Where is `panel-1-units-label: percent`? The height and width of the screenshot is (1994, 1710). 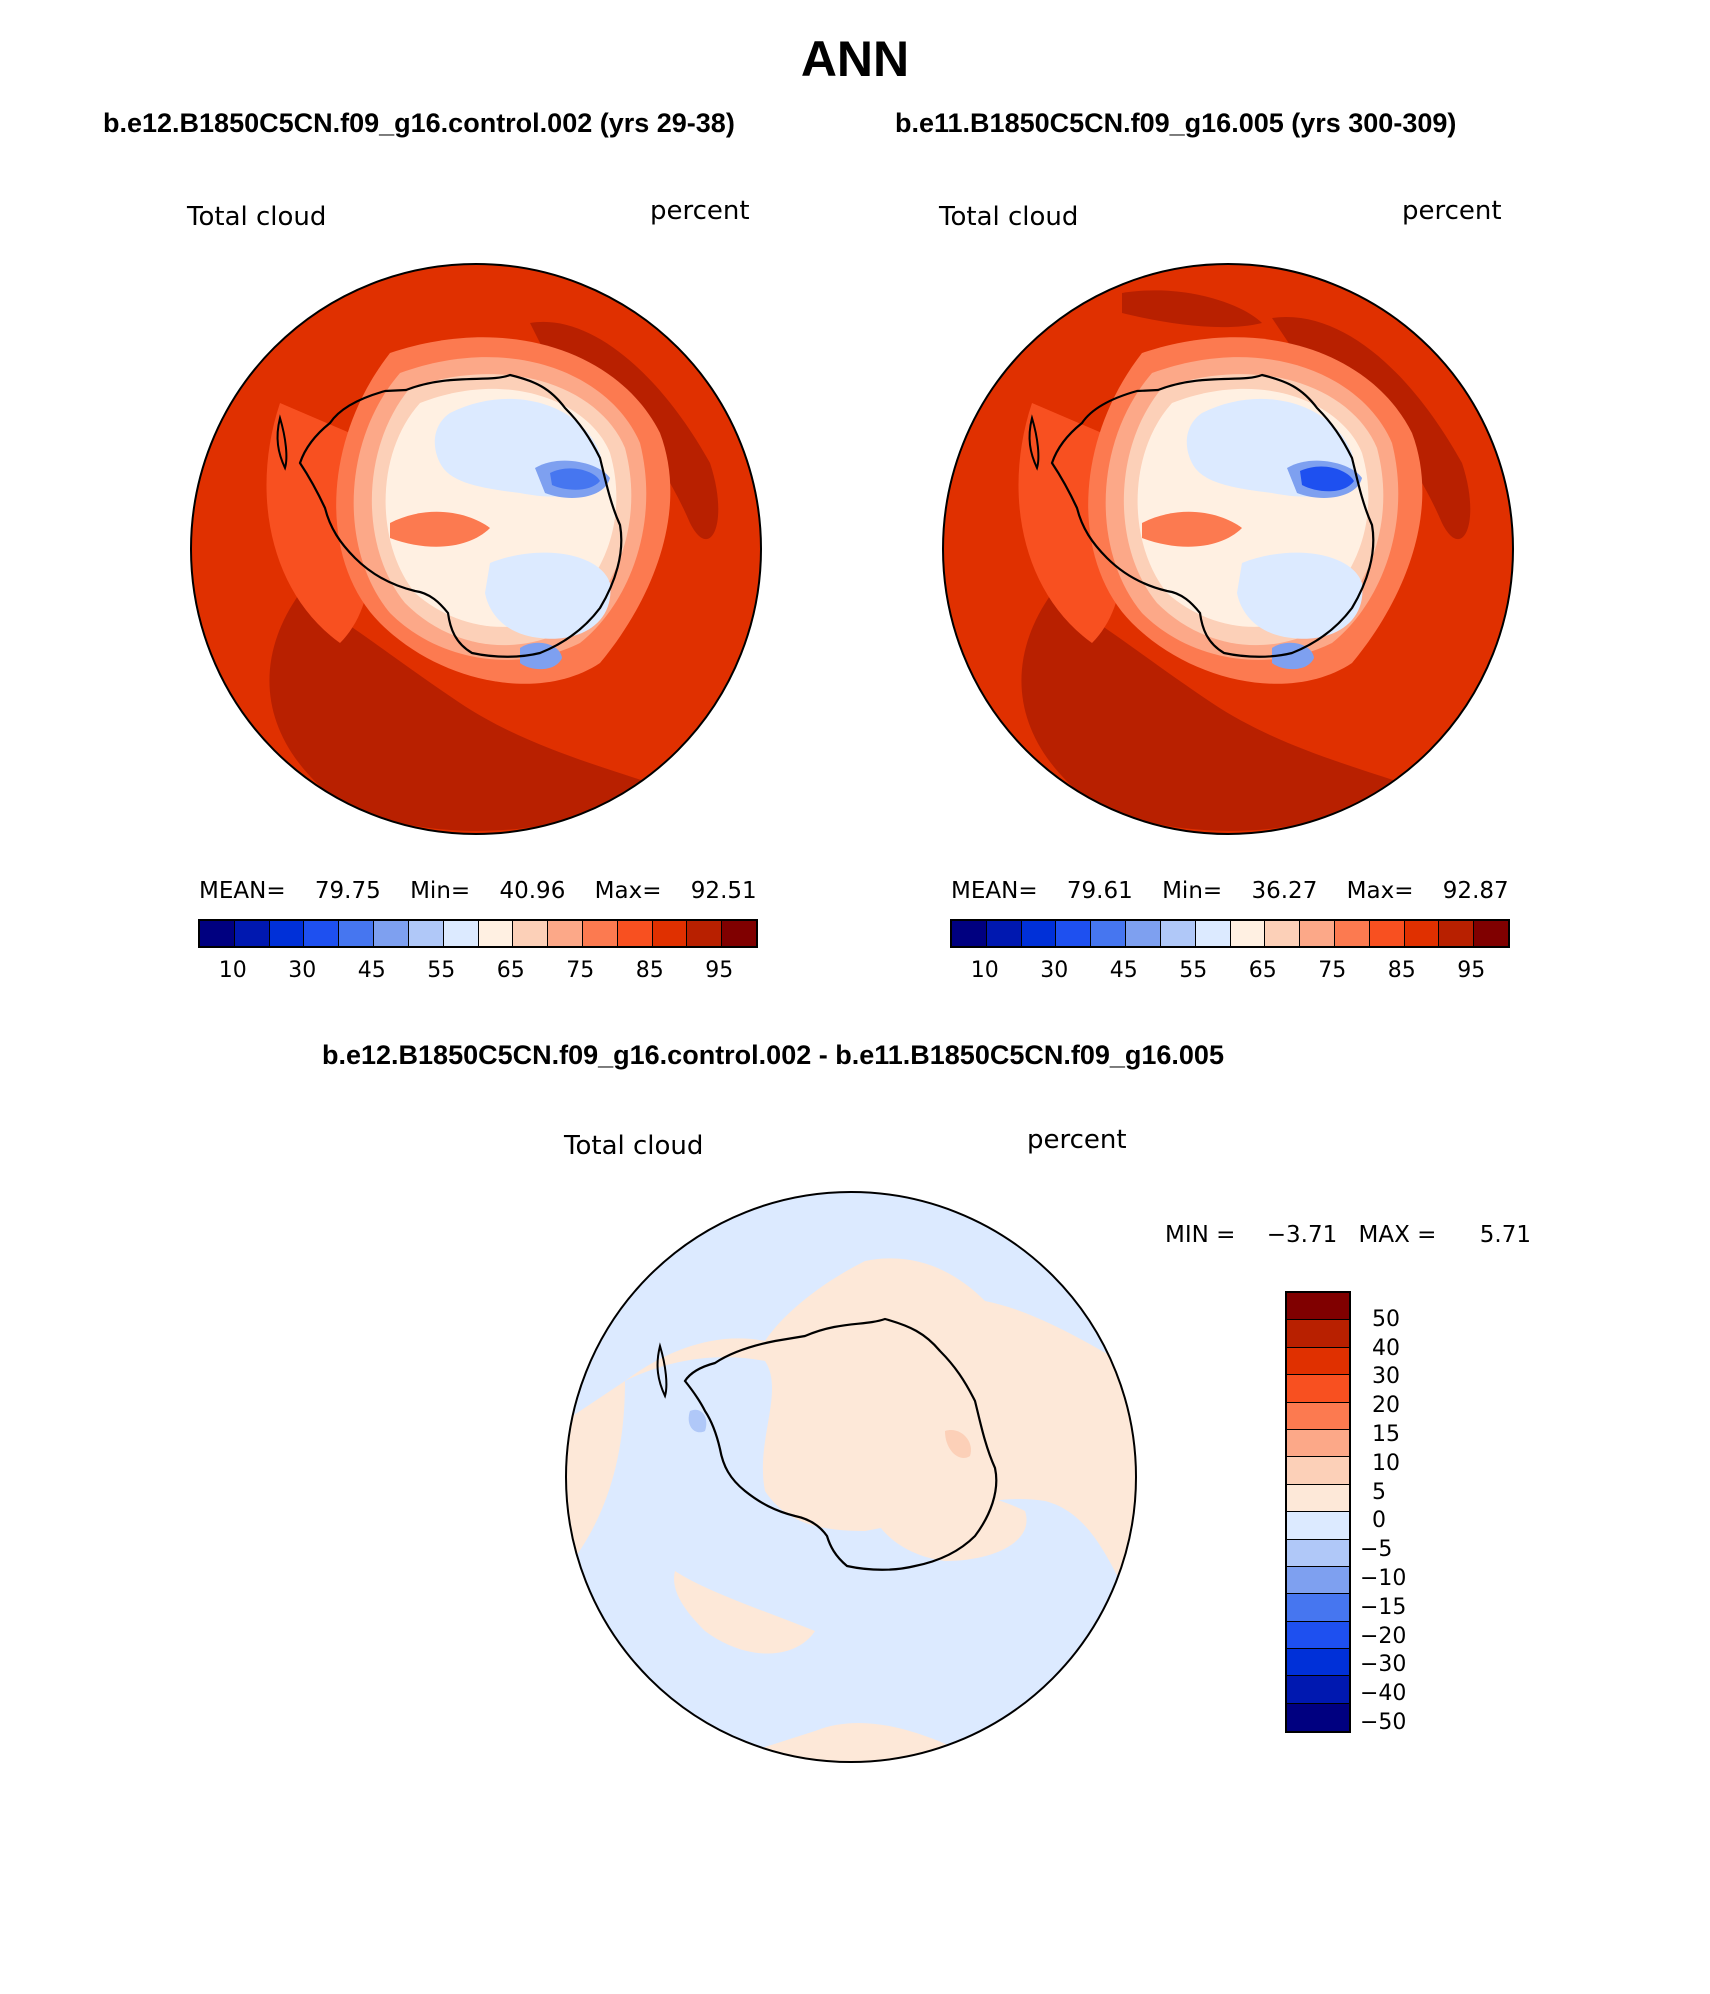
panel-1-units-label: percent is located at coordinates (700, 211).